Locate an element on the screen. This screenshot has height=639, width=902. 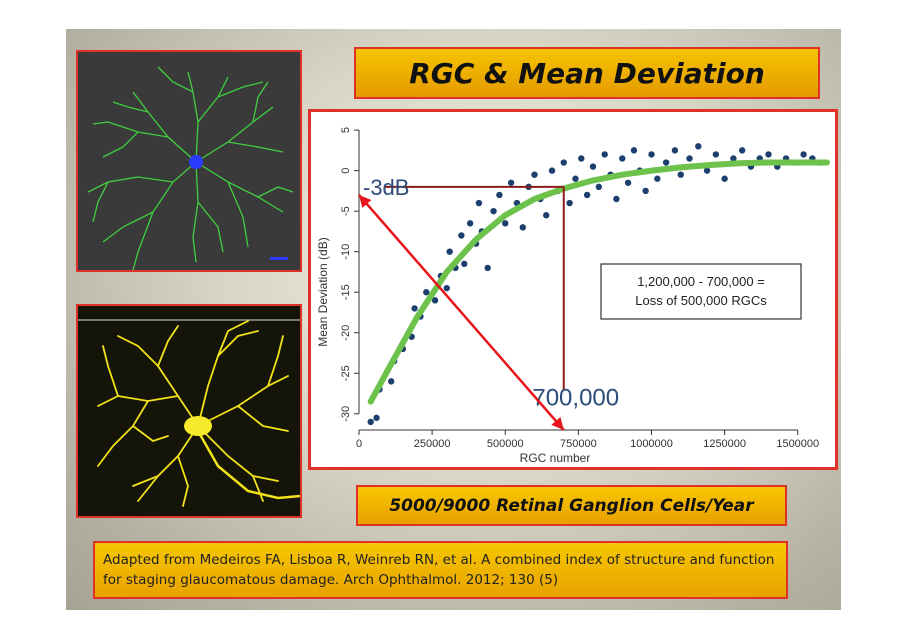
title-box: RGC & Mean Deviation is located at coordinates (587, 73).